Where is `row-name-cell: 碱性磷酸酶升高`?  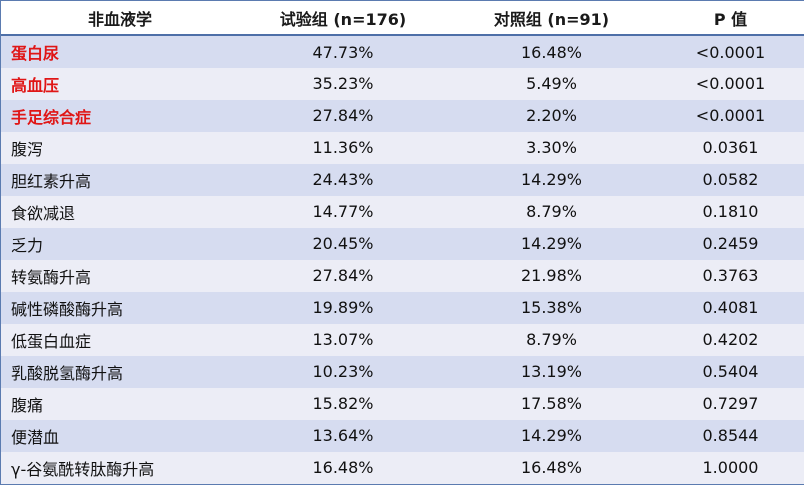
row-name-cell: 碱性磷酸酶升高 is located at coordinates (120, 307).